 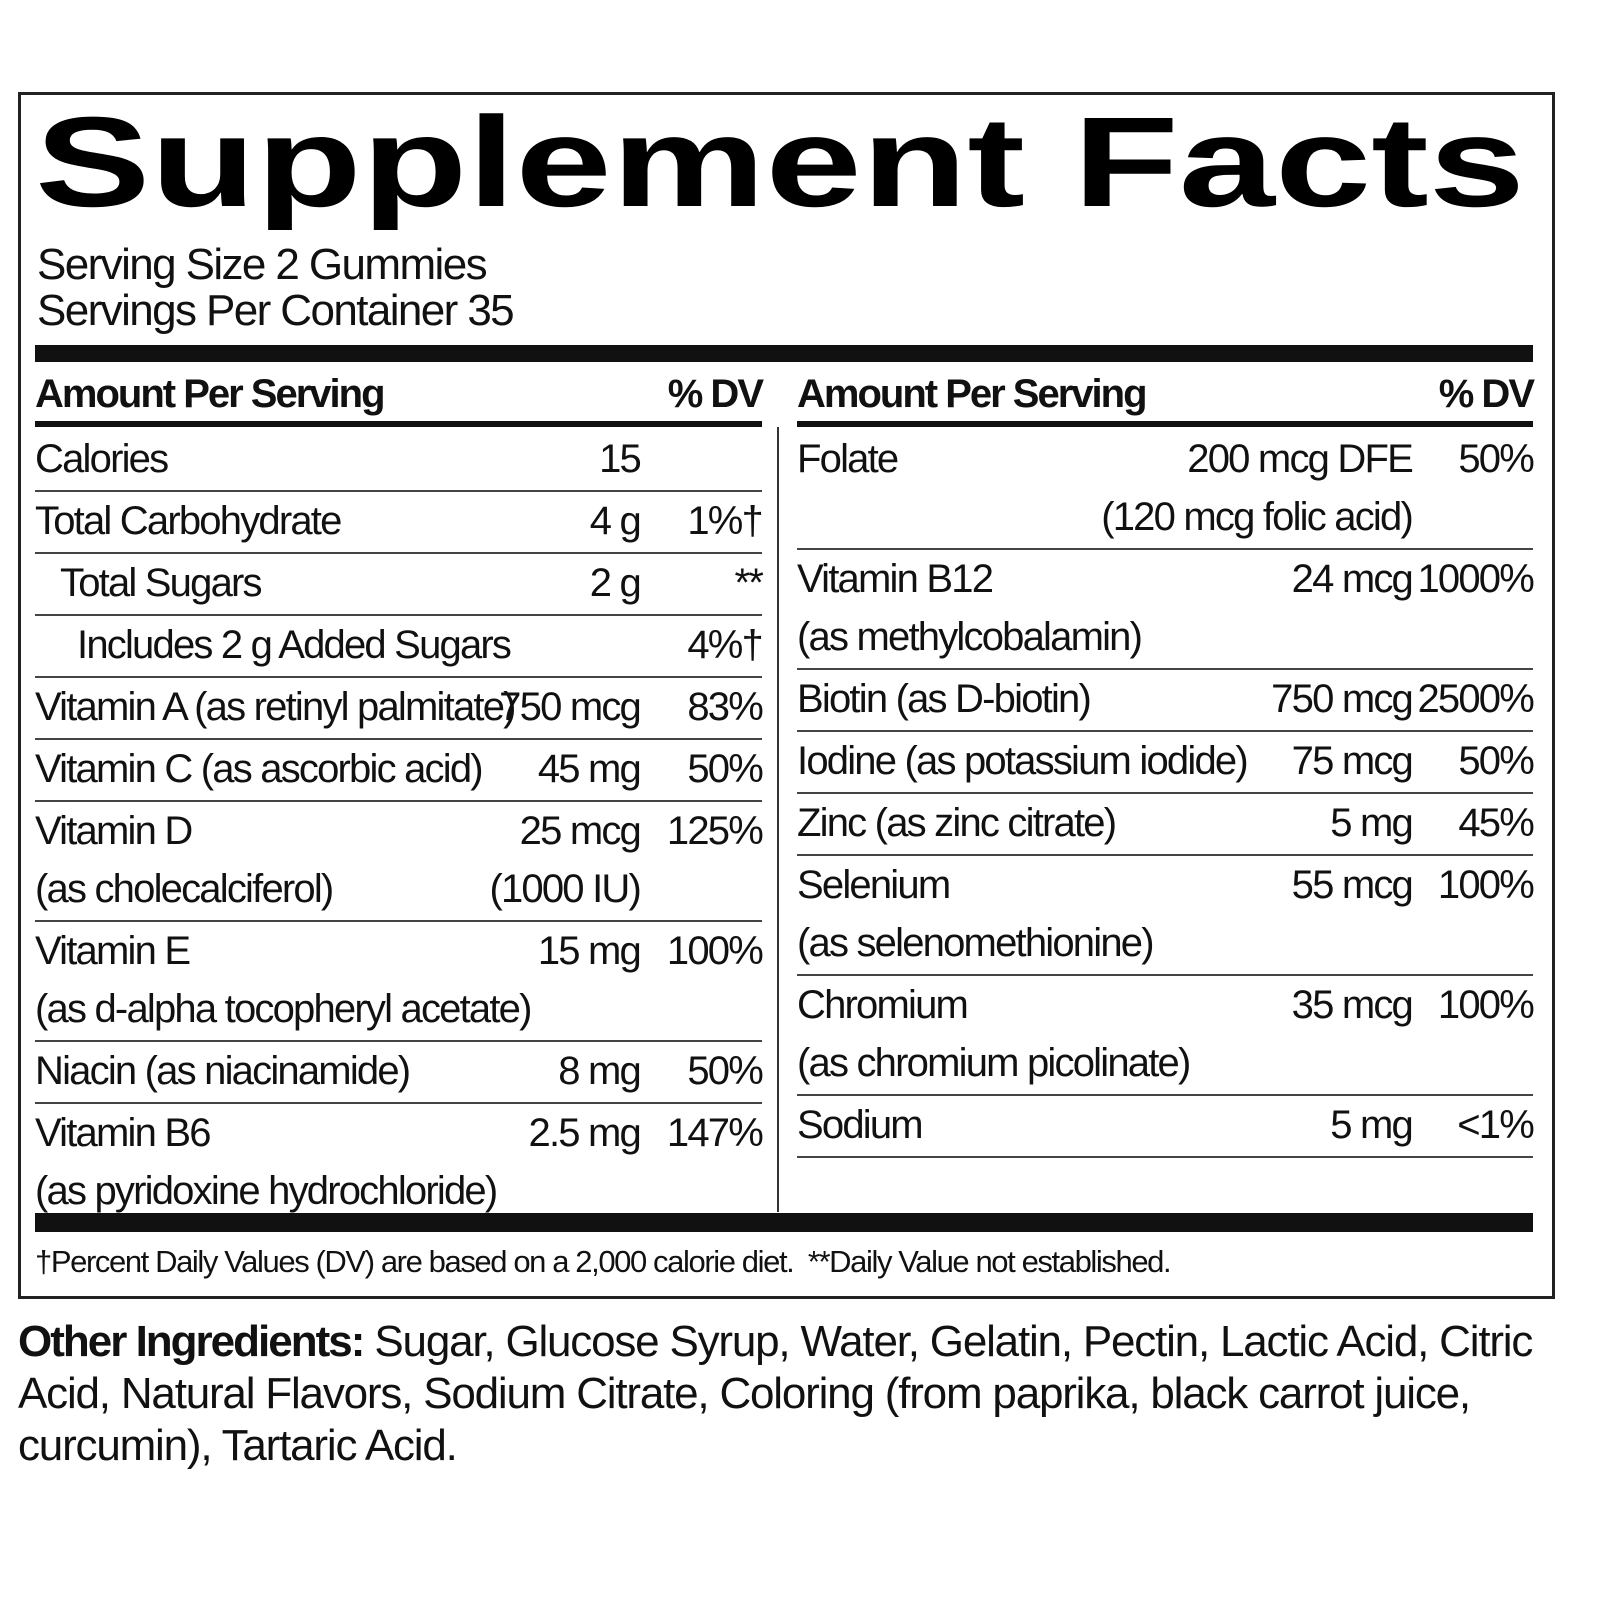 What do you see at coordinates (1166, 701) in the screenshot?
I see `nutrient-row: Biotin (as D-biotin) 750 mcg 2500%` at bounding box center [1166, 701].